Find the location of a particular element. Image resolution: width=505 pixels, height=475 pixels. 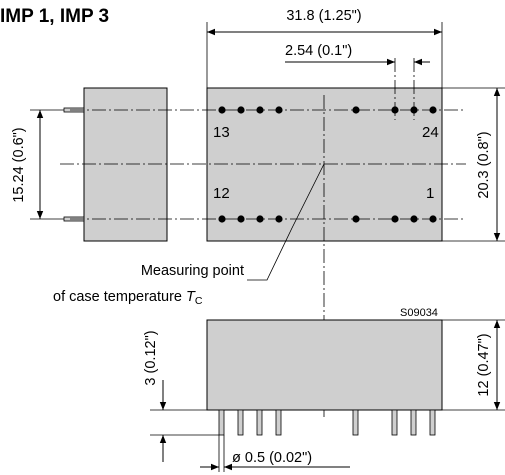

side-view: 15.24 (0.6") is located at coordinates (89, 164).